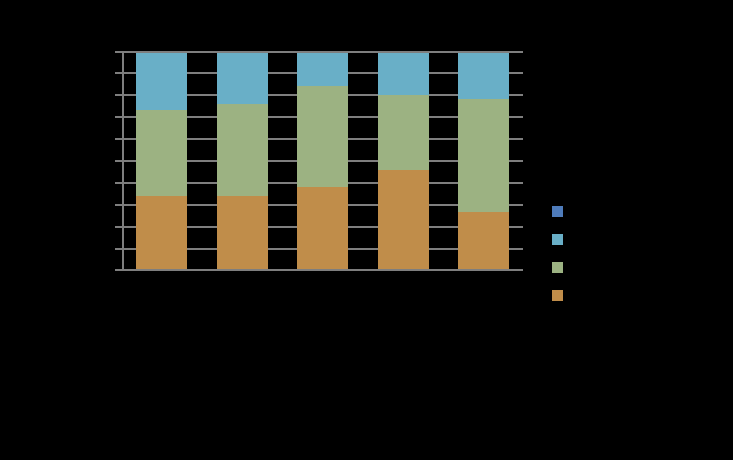  I want to click on legend, so click(560, 253).